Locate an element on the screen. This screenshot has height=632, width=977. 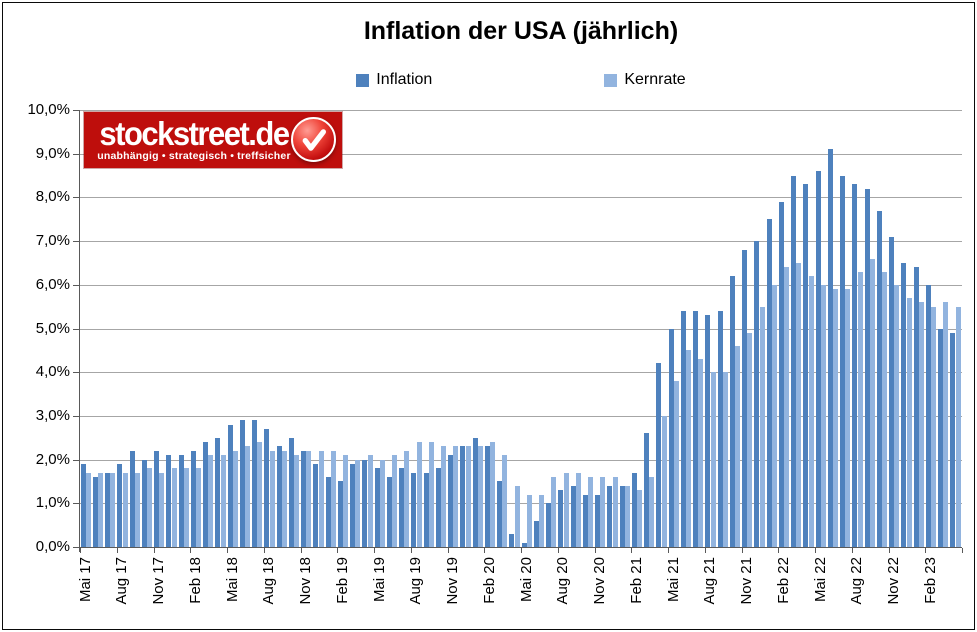
logo-tagline: unabhängig • strategisch • treffsicher is located at coordinates (194, 156).